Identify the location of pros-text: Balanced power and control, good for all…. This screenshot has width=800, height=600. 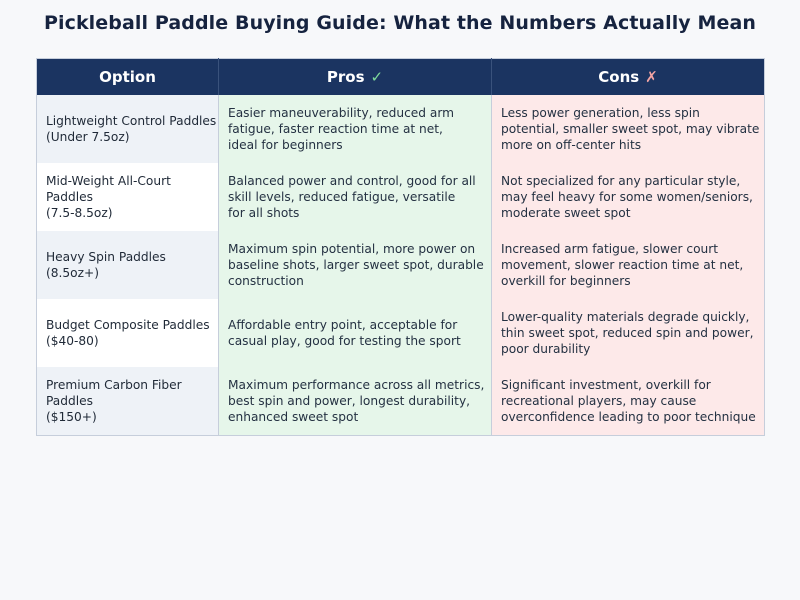
(352, 197).